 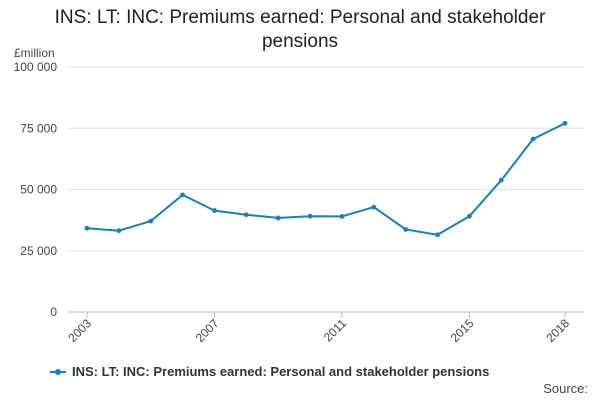 I want to click on y-tick-label: 0, so click(x=53, y=312).